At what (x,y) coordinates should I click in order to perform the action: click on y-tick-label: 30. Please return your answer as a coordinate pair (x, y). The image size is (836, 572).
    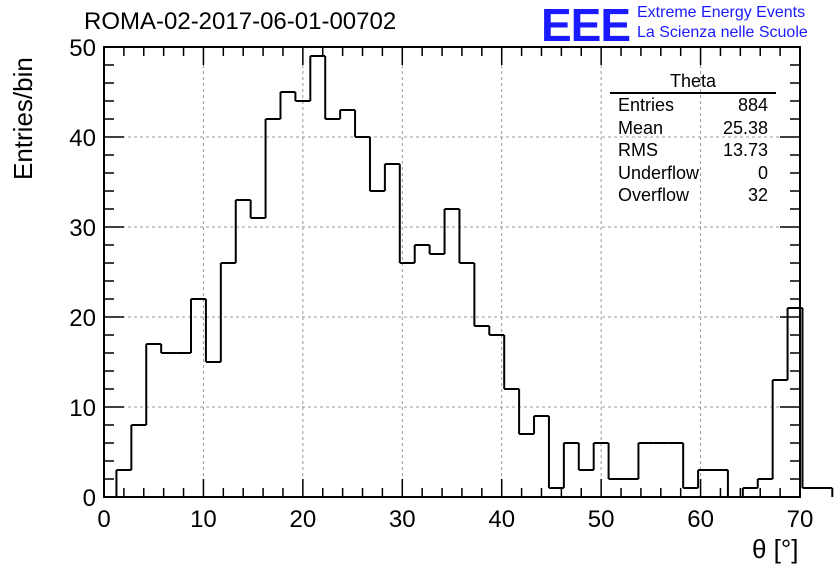
    Looking at the image, I should click on (82, 228).